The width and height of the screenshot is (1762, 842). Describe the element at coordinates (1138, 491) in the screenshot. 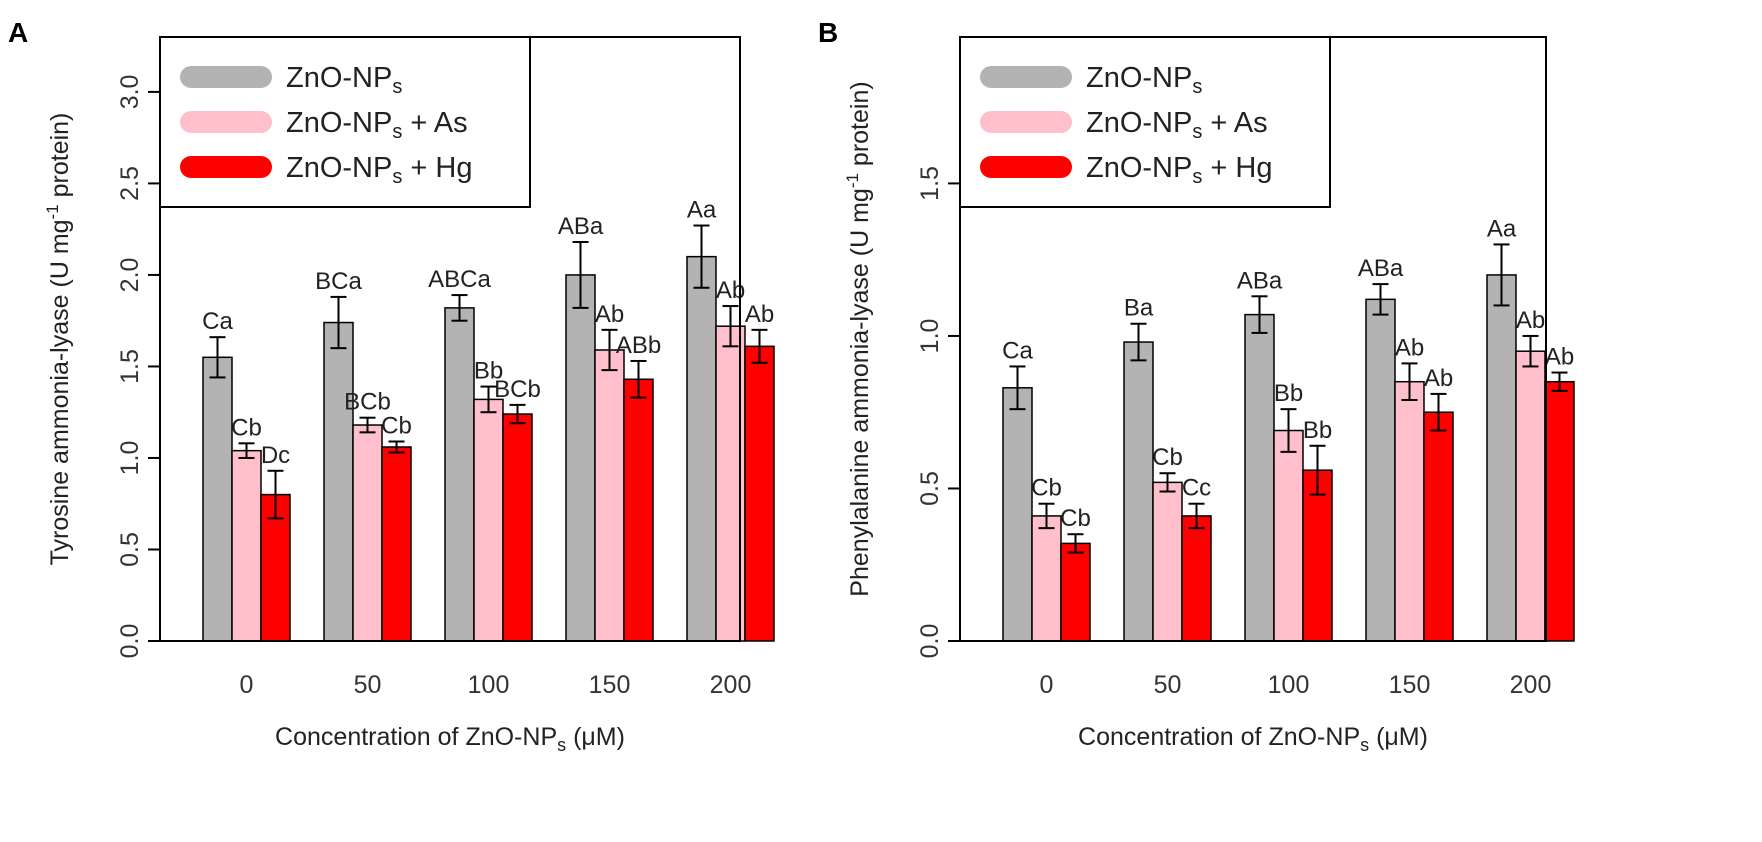

I see `bar-b-s0-c1` at that location.